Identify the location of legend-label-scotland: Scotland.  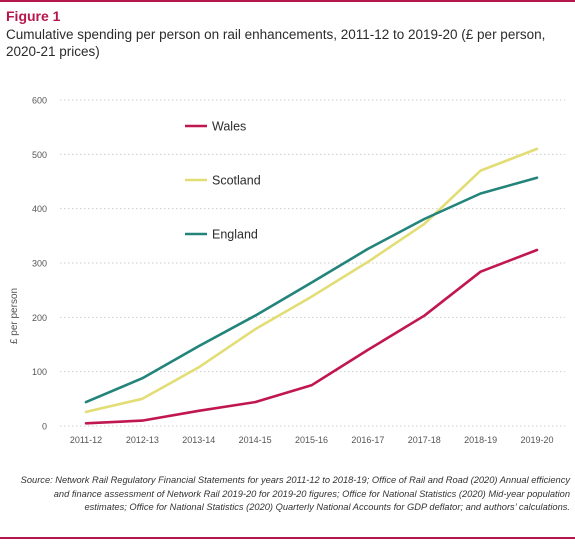
(236, 181).